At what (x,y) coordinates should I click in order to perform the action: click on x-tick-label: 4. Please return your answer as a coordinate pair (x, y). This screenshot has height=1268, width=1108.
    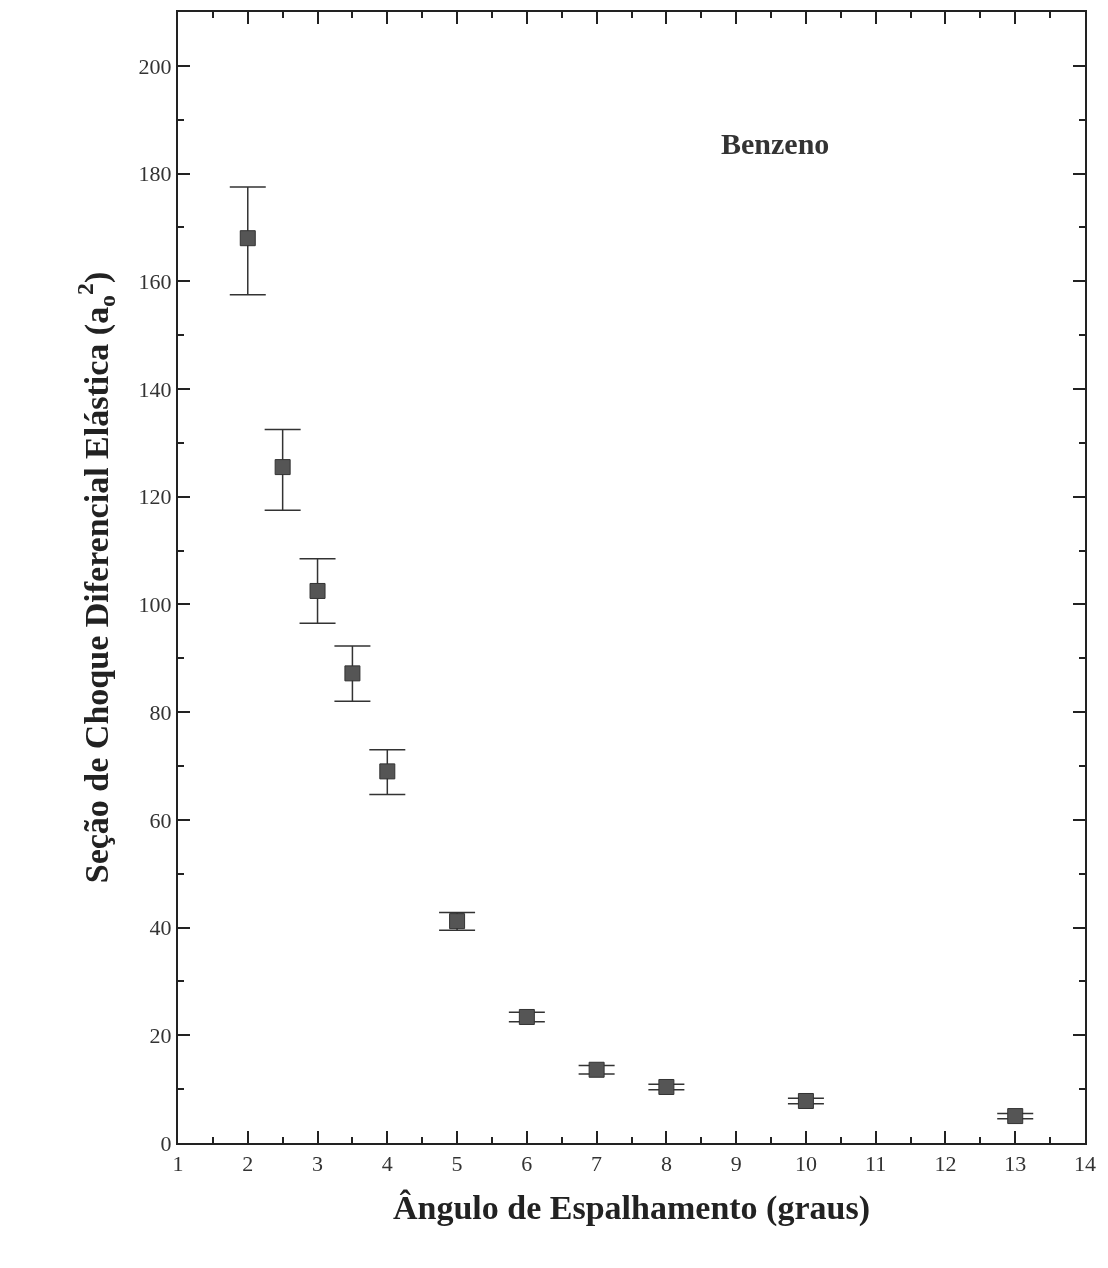
    Looking at the image, I should click on (387, 1164).